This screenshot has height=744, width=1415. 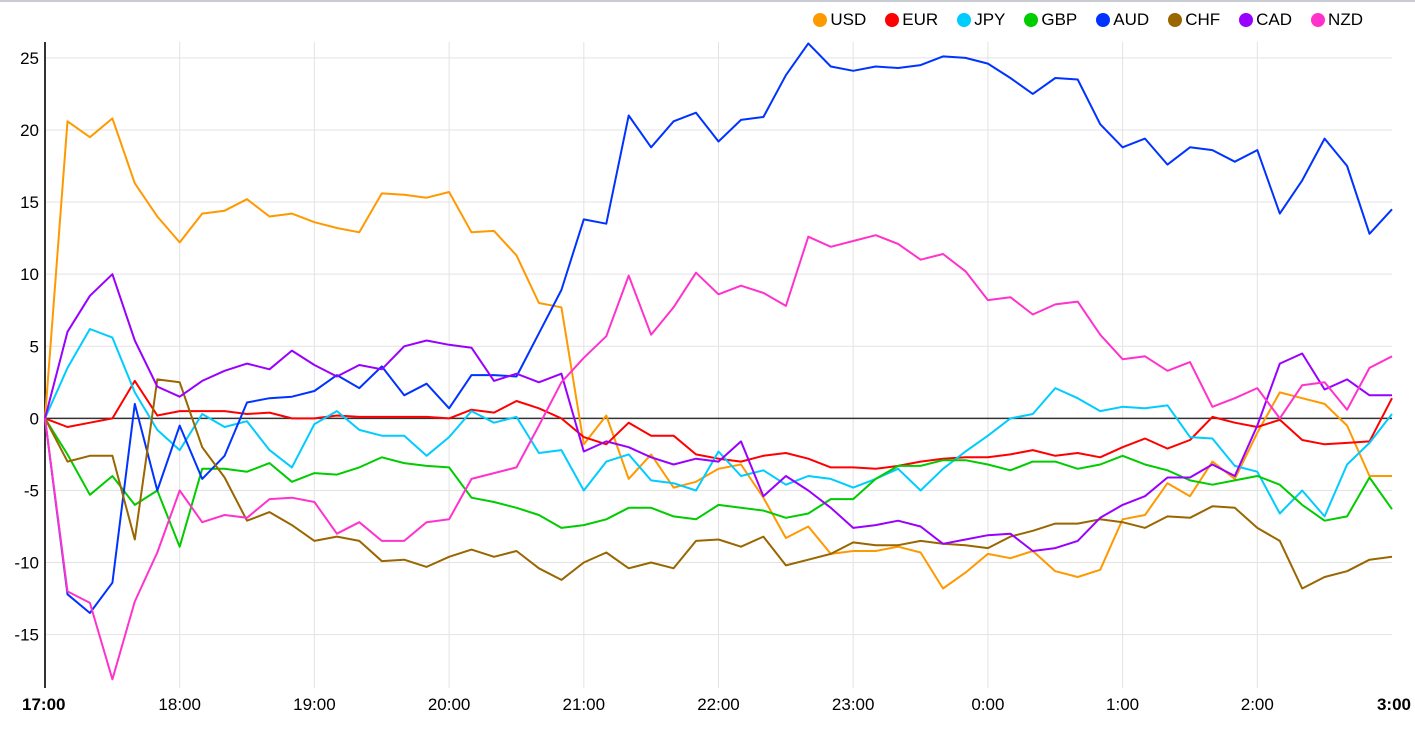 I want to click on legend-item-eur: EUR, so click(x=911, y=20).